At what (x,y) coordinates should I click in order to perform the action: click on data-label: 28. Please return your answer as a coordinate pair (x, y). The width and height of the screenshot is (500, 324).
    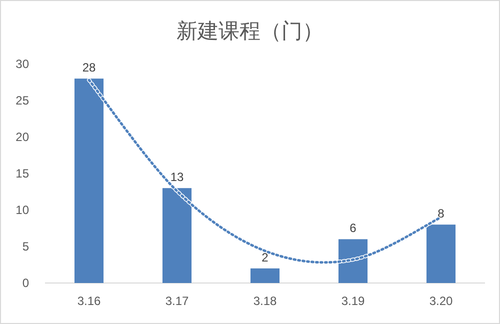
    Looking at the image, I should click on (89, 67).